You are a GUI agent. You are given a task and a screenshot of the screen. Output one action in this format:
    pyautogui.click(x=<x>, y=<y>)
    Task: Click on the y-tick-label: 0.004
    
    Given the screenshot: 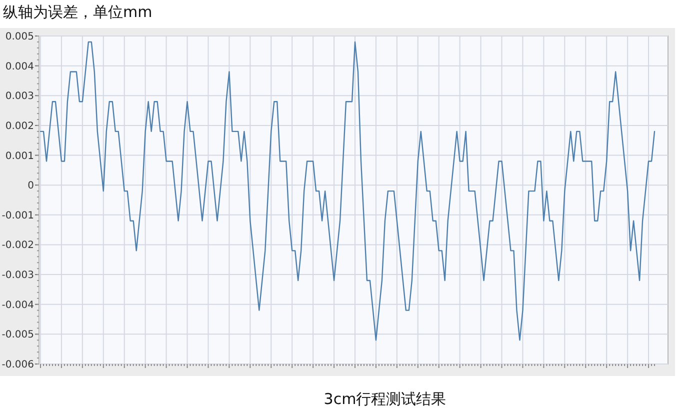 What is the action you would take?
    pyautogui.click(x=19, y=66)
    